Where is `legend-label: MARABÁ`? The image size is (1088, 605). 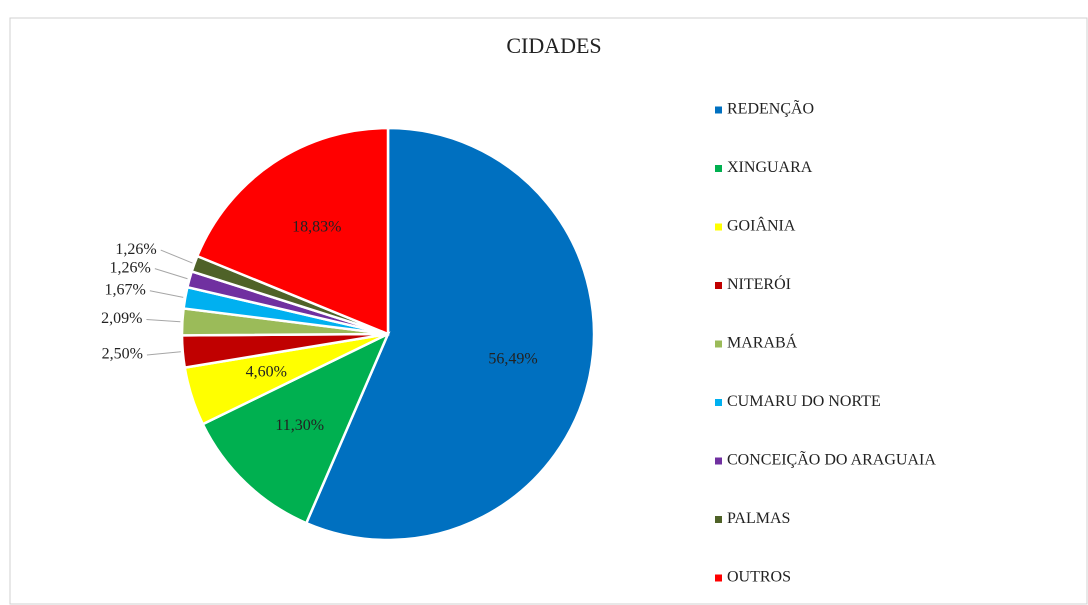 legend-label: MARABÁ is located at coordinates (762, 342).